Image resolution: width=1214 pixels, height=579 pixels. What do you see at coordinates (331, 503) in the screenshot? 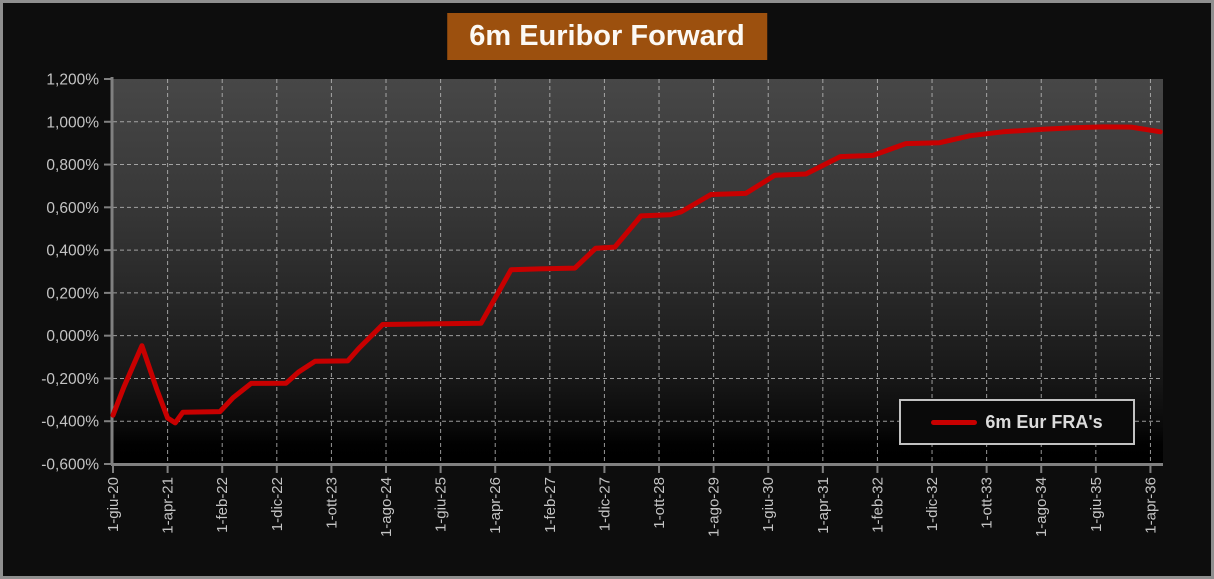
I see `x-axis-label: 1-ott-23` at bounding box center [331, 503].